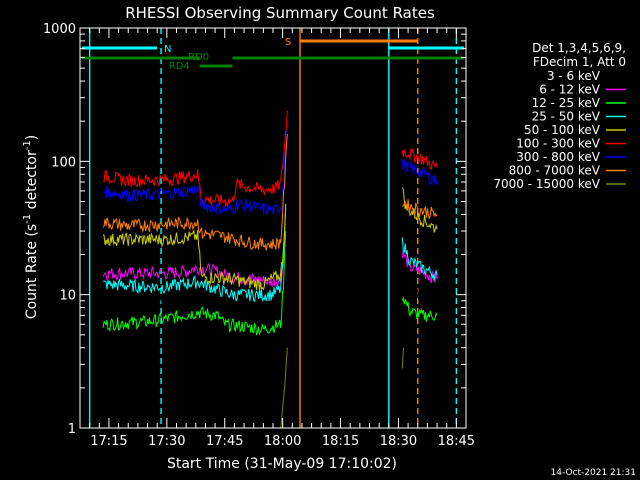 Image resolution: width=640 pixels, height=480 pixels. I want to click on x-axis-label: Start Time (31-May-09 17:10:02), so click(282, 464).